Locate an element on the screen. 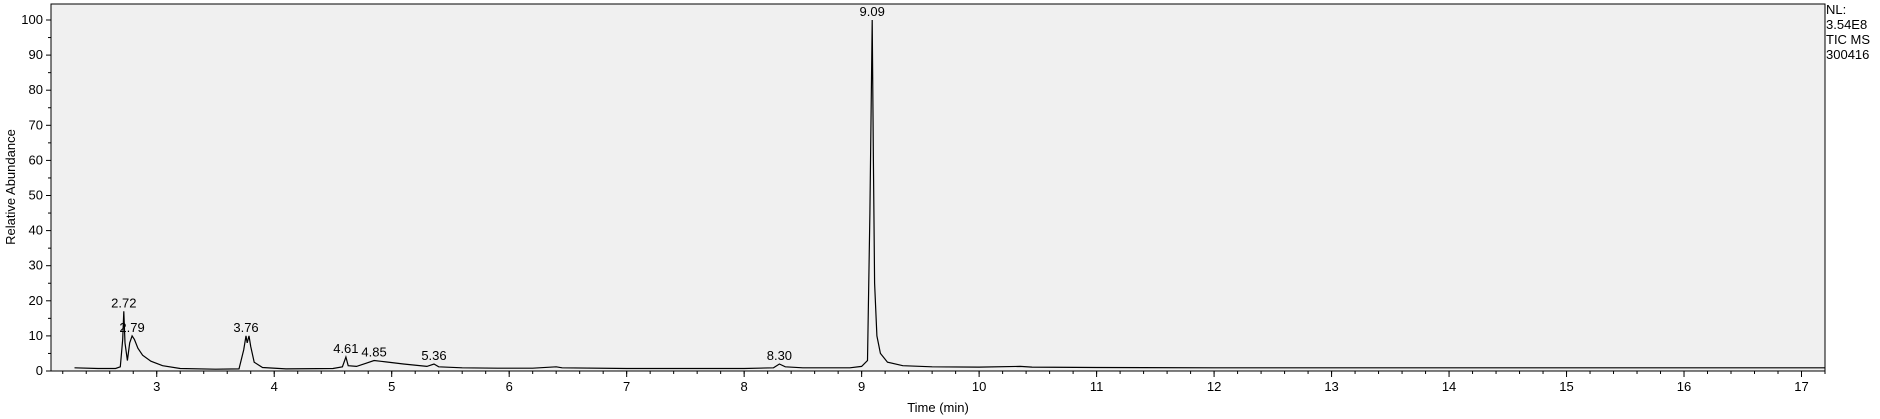 This screenshot has width=1880, height=419. peak-label: 8.30 is located at coordinates (779, 355).